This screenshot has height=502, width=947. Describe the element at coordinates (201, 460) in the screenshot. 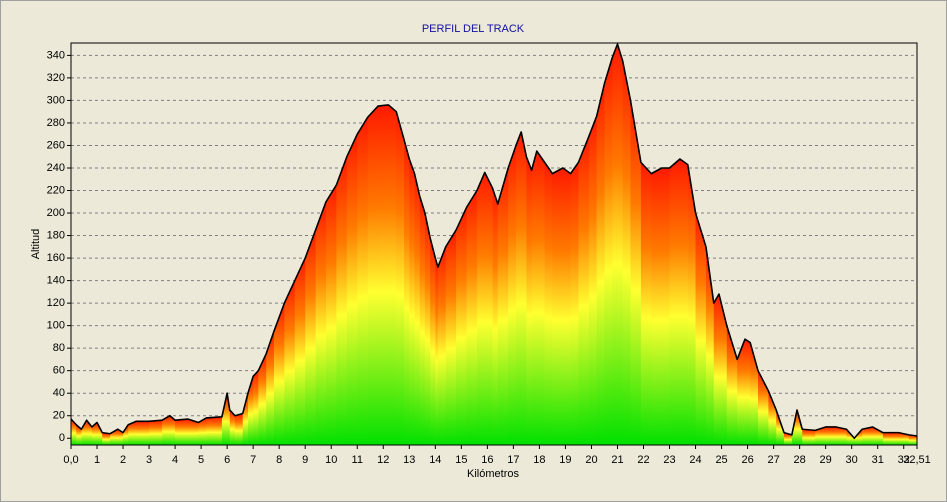

I see `x-tick-label: 5` at that location.